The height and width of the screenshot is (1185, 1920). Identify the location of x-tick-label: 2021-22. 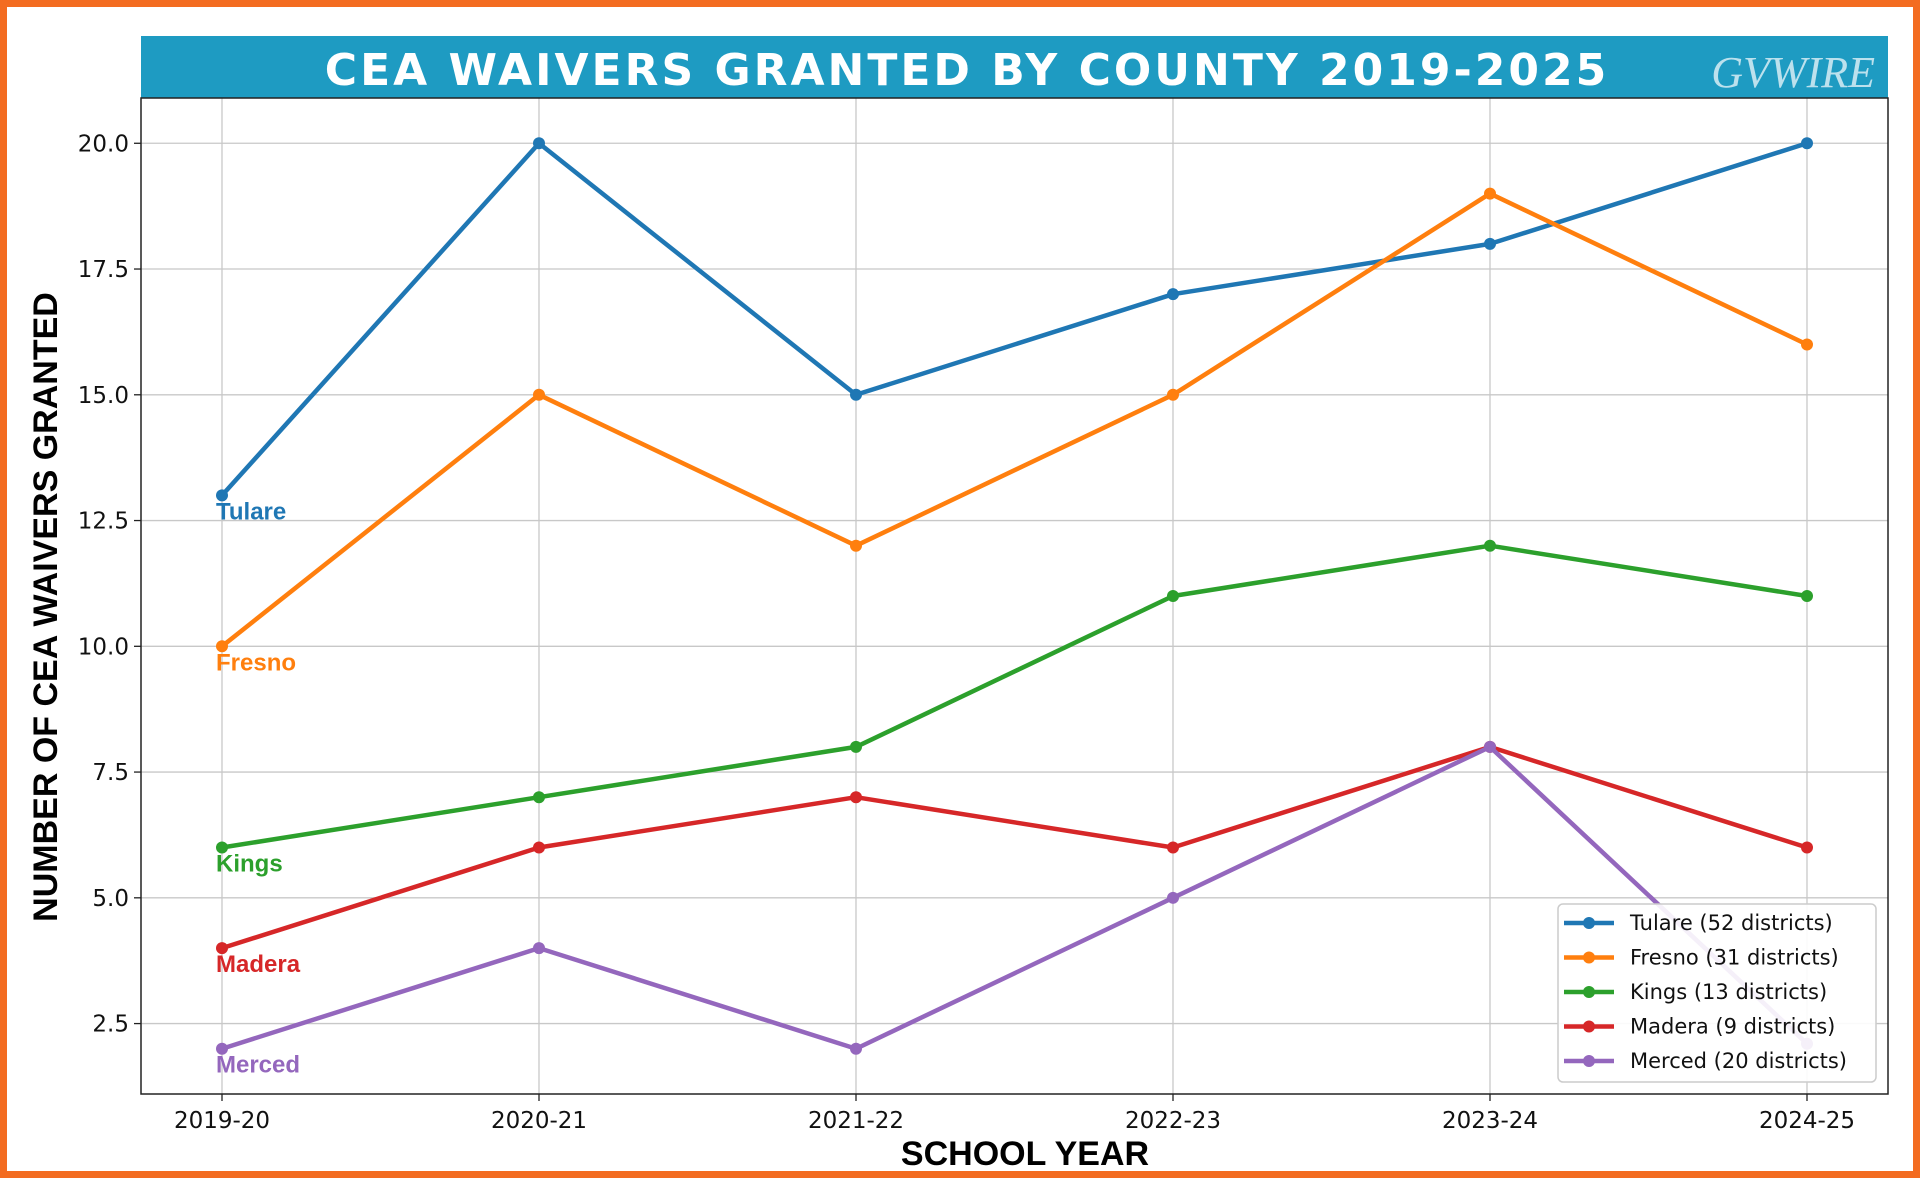
(856, 1121).